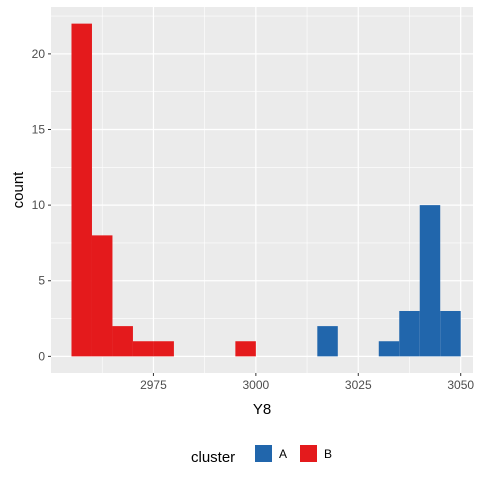  I want to click on y-tick-label: 15, so click(39, 130).